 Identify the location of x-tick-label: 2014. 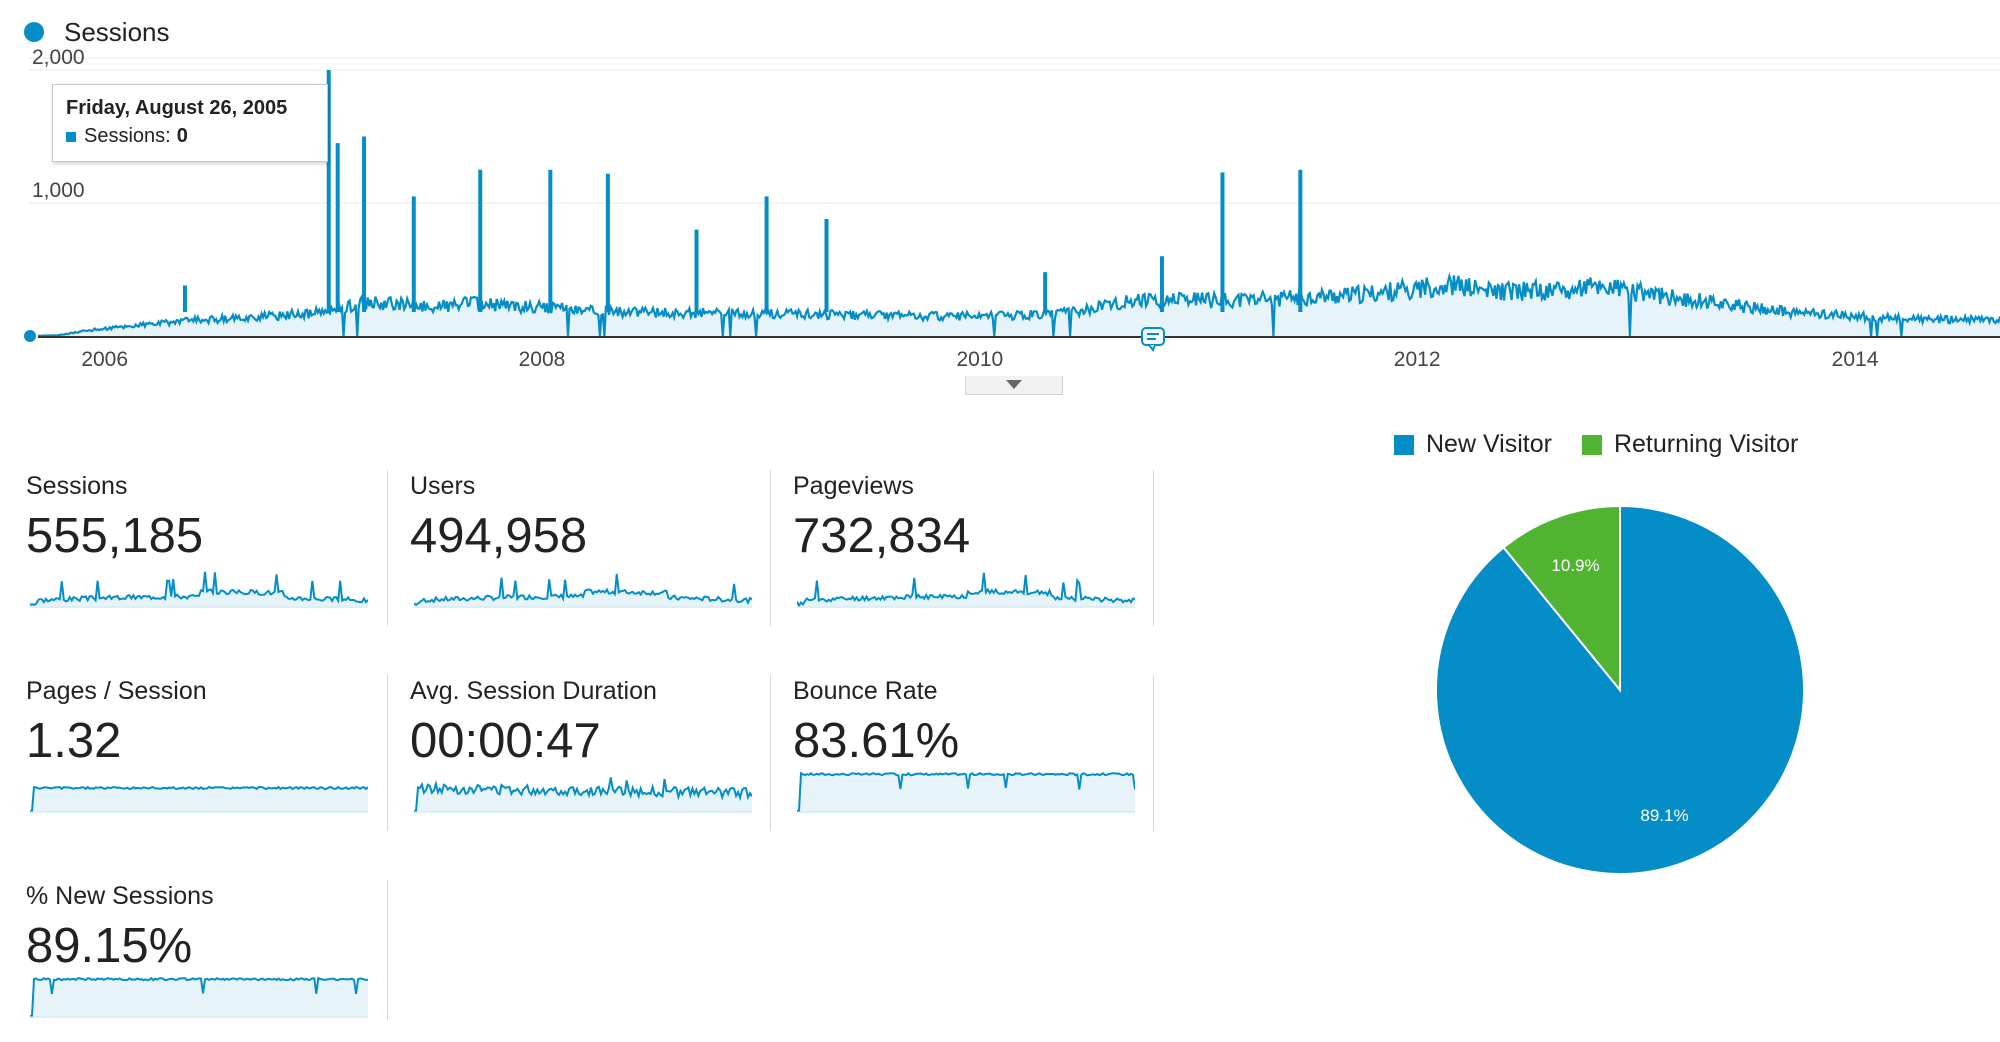
(1855, 359).